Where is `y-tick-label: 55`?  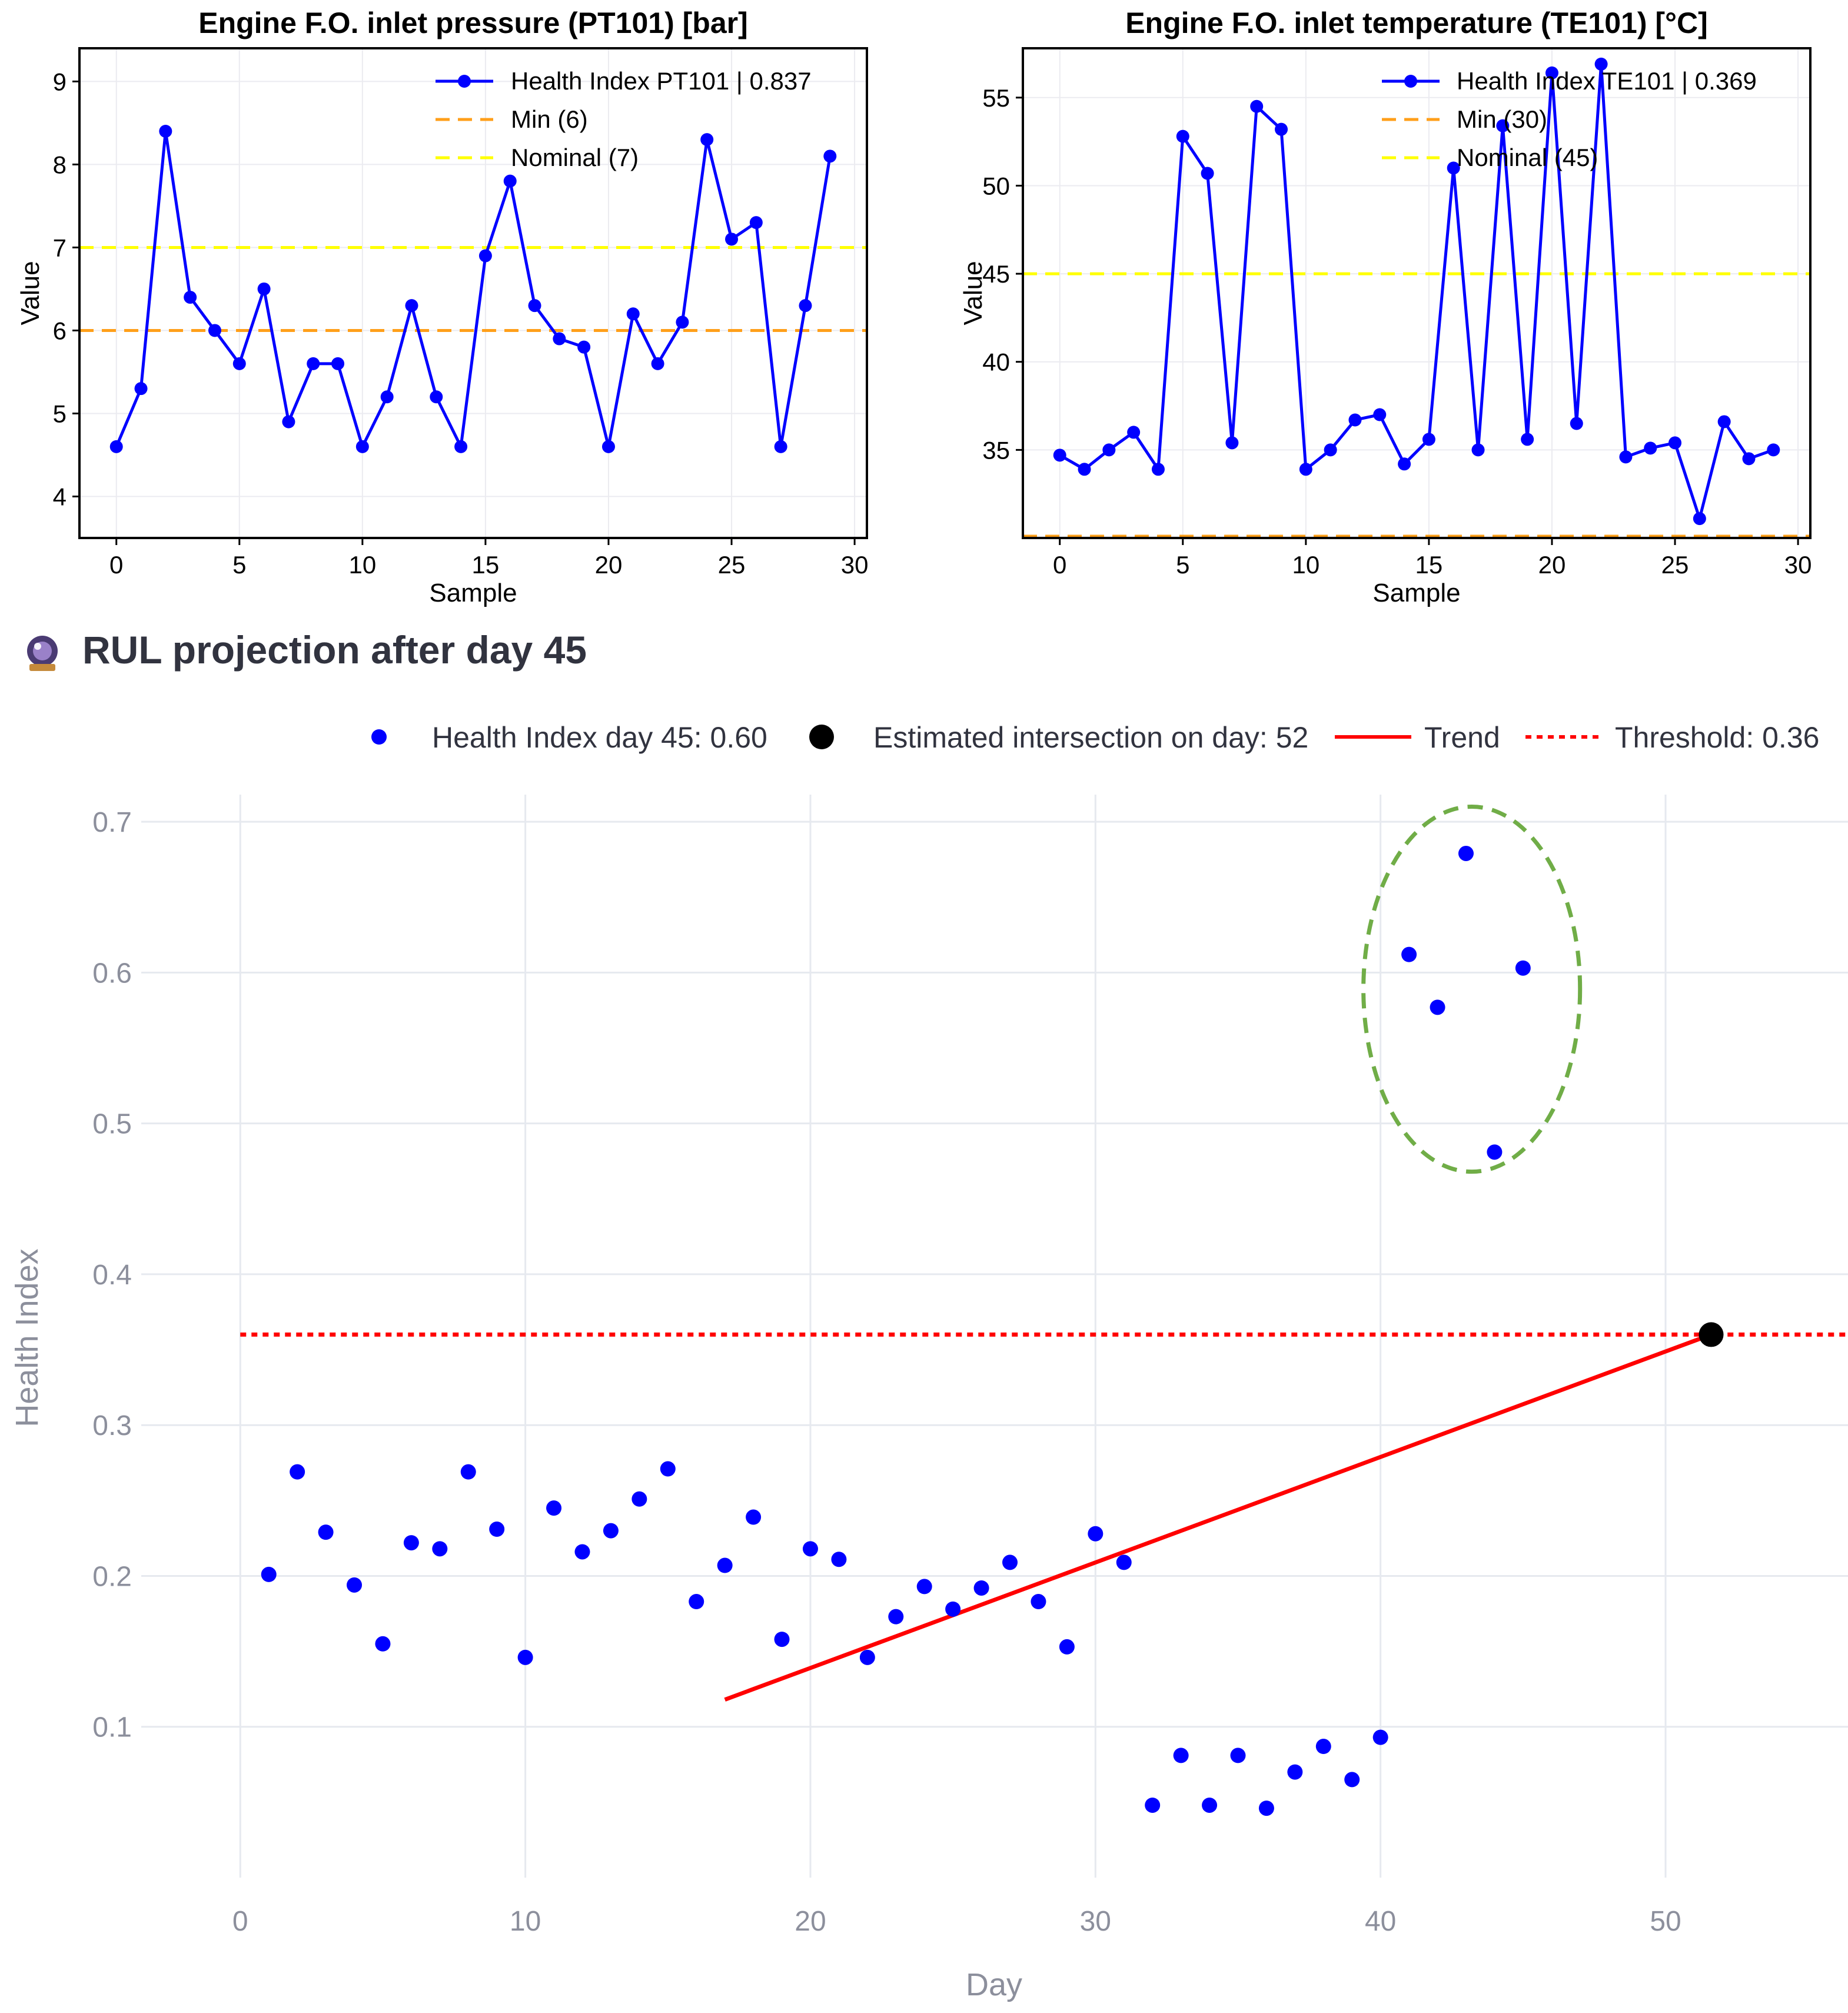 y-tick-label: 55 is located at coordinates (996, 98).